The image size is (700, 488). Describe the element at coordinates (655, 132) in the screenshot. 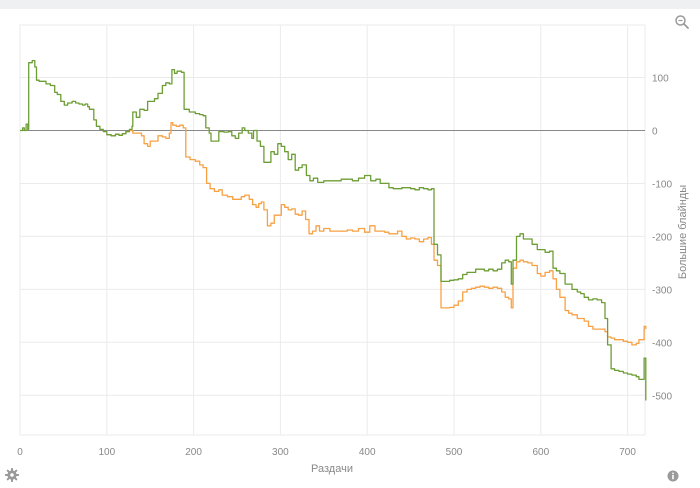

I see `y-tick-label: 0` at that location.